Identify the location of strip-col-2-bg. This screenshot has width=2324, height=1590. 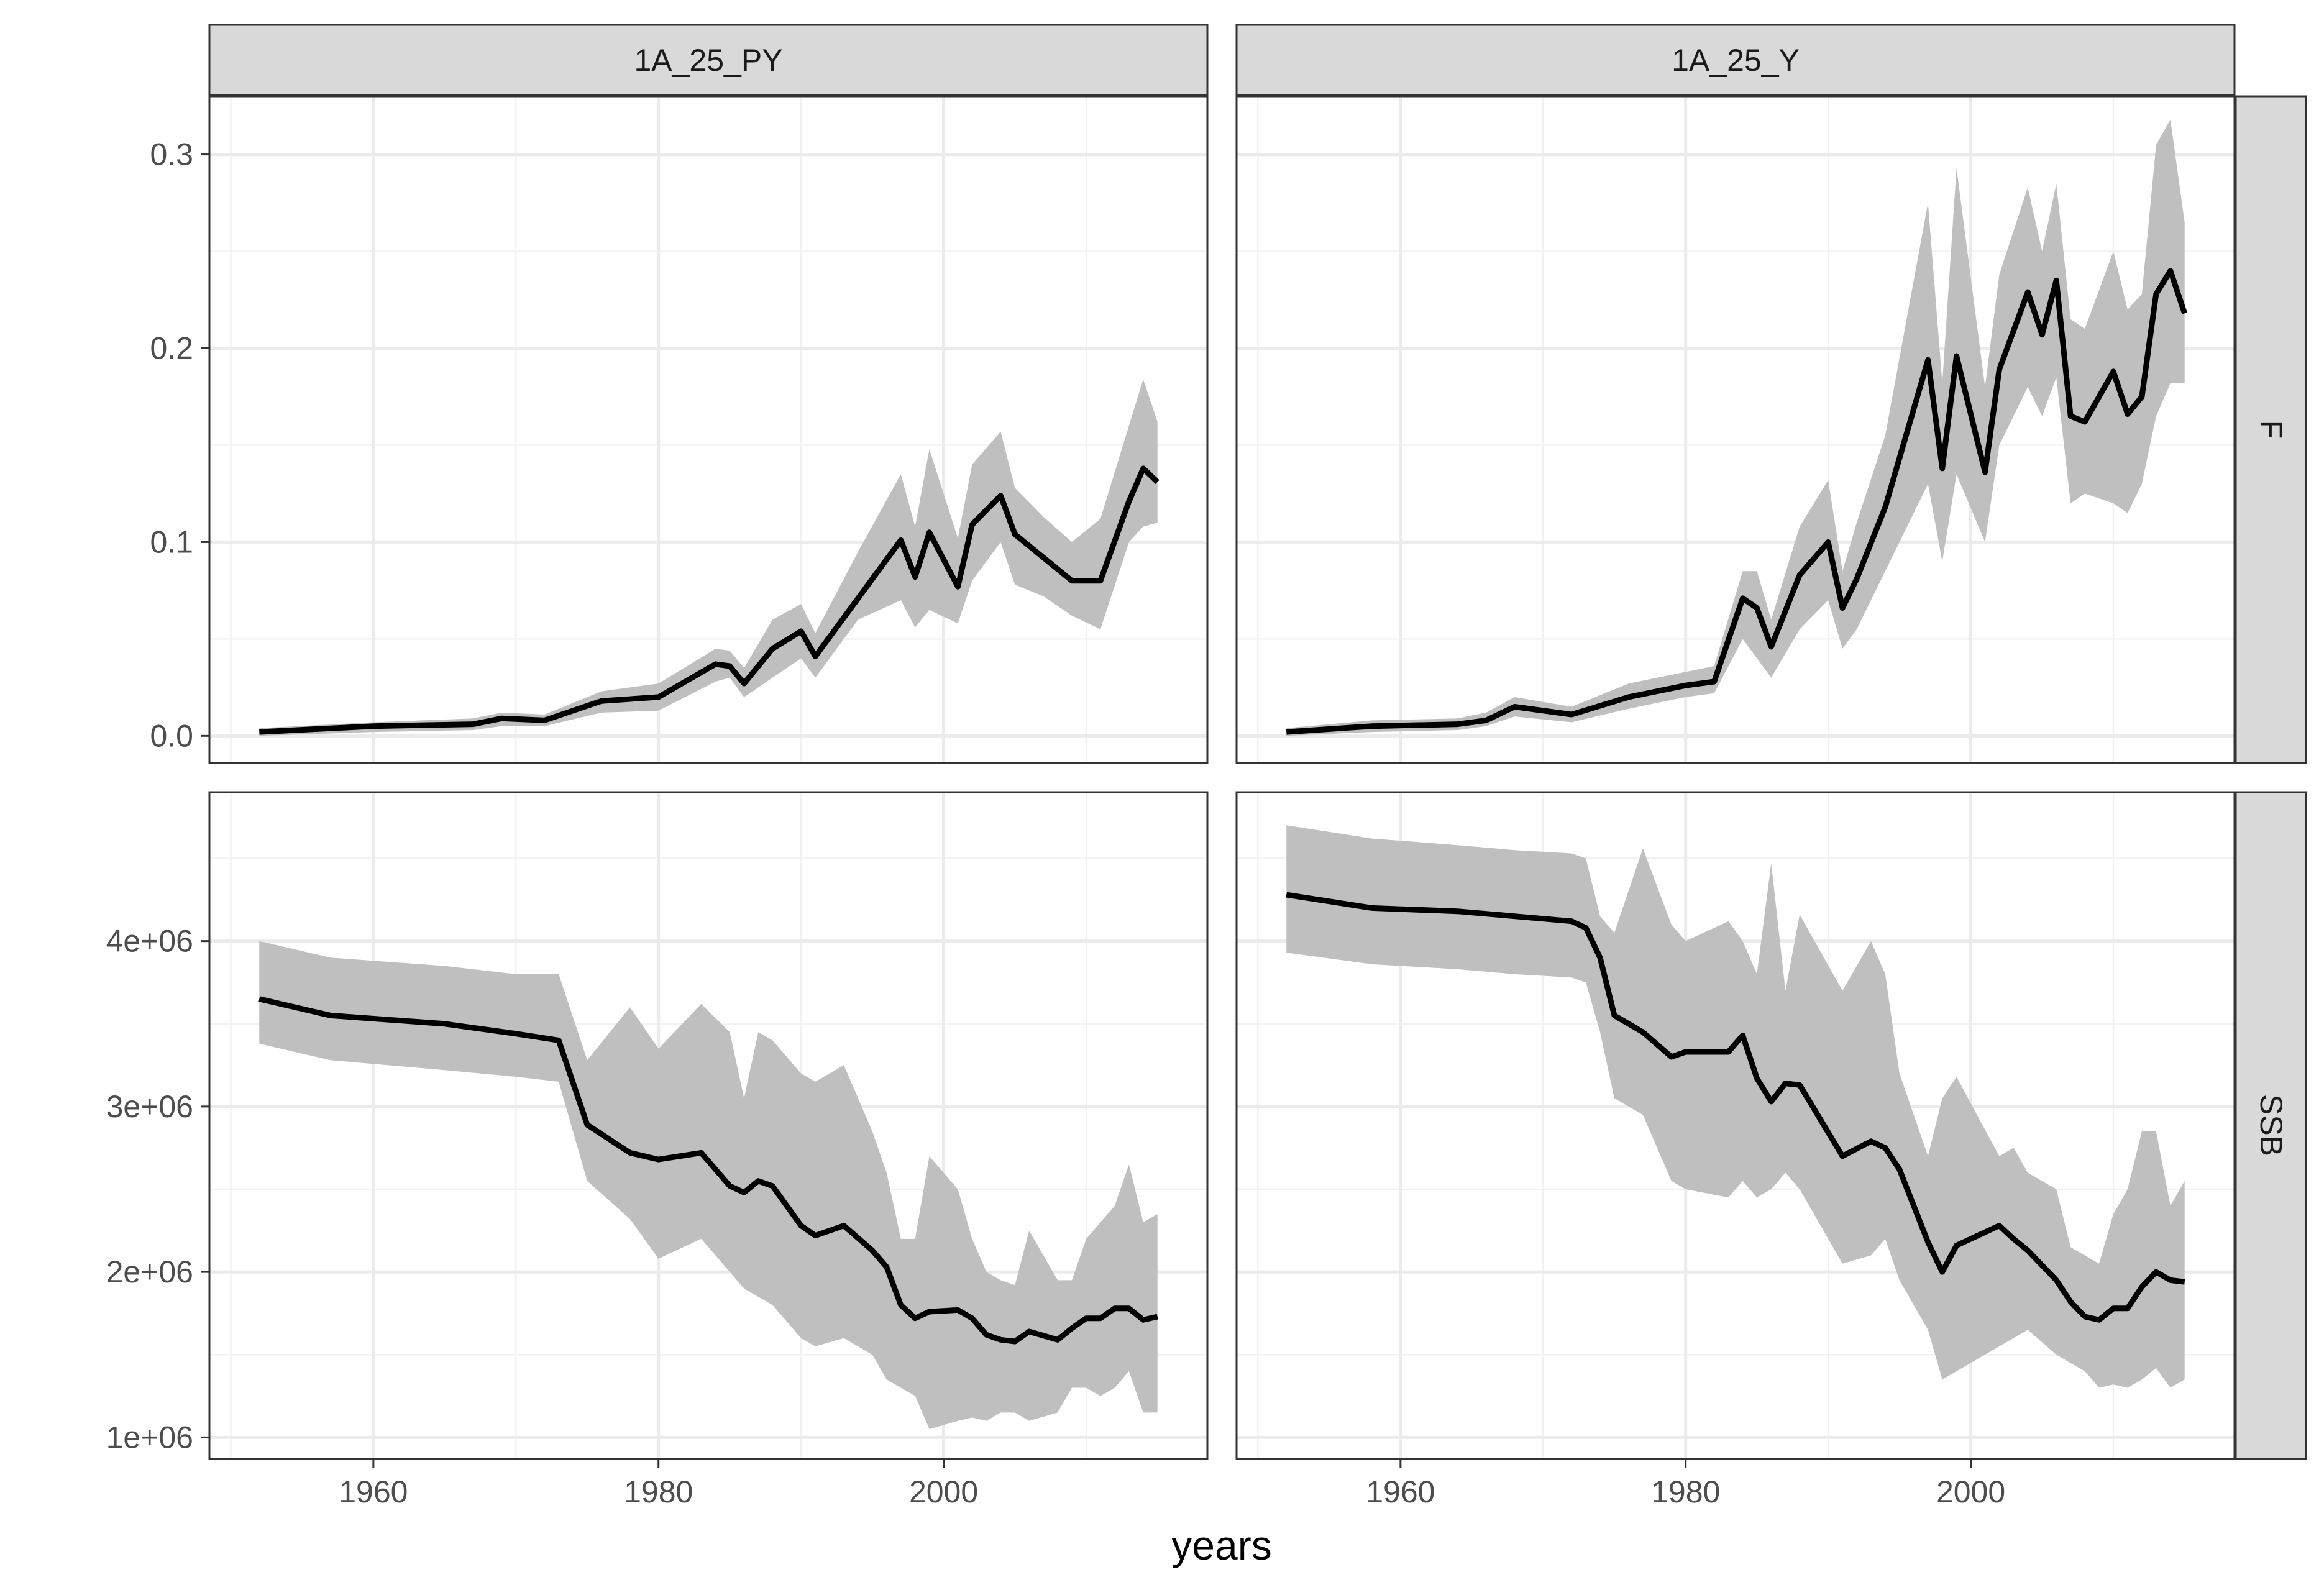
(1735, 60).